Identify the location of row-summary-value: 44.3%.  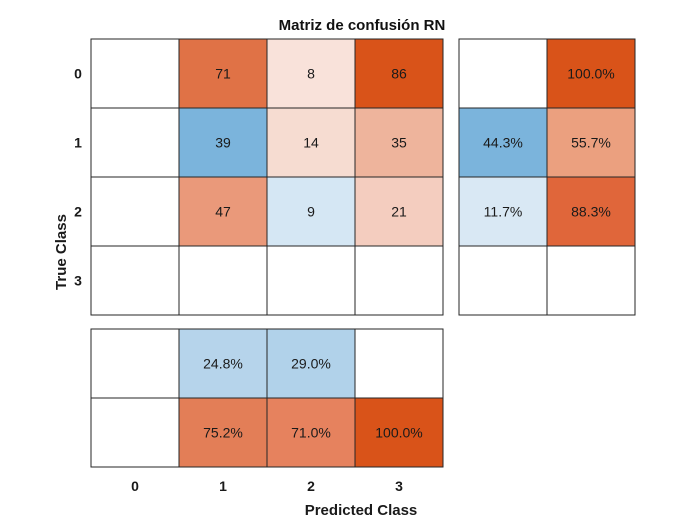
(503, 143).